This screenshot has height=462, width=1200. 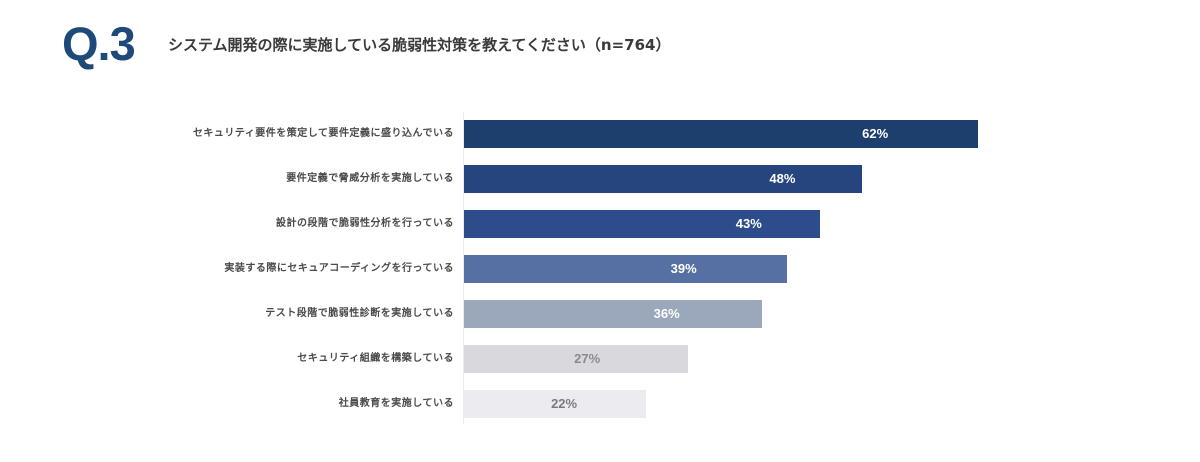 I want to click on category-label: 実装する際にセキュアコーディングを行っている, so click(x=339, y=268).